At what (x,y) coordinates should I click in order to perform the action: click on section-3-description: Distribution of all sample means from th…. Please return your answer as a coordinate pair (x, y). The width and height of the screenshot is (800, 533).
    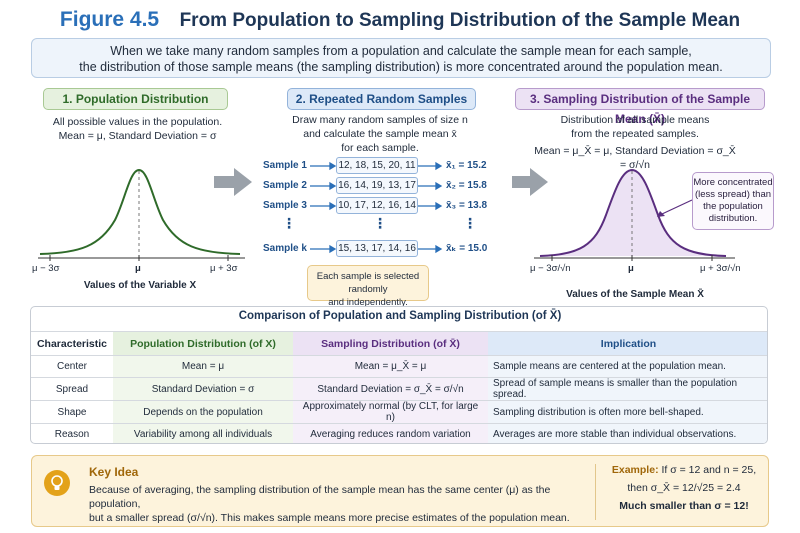
    Looking at the image, I should click on (635, 142).